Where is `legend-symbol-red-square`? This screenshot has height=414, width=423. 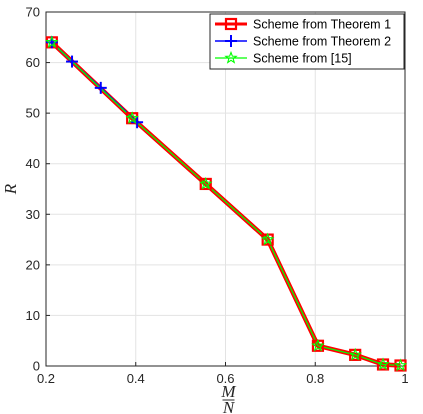
legend-symbol-red-square is located at coordinates (231, 24).